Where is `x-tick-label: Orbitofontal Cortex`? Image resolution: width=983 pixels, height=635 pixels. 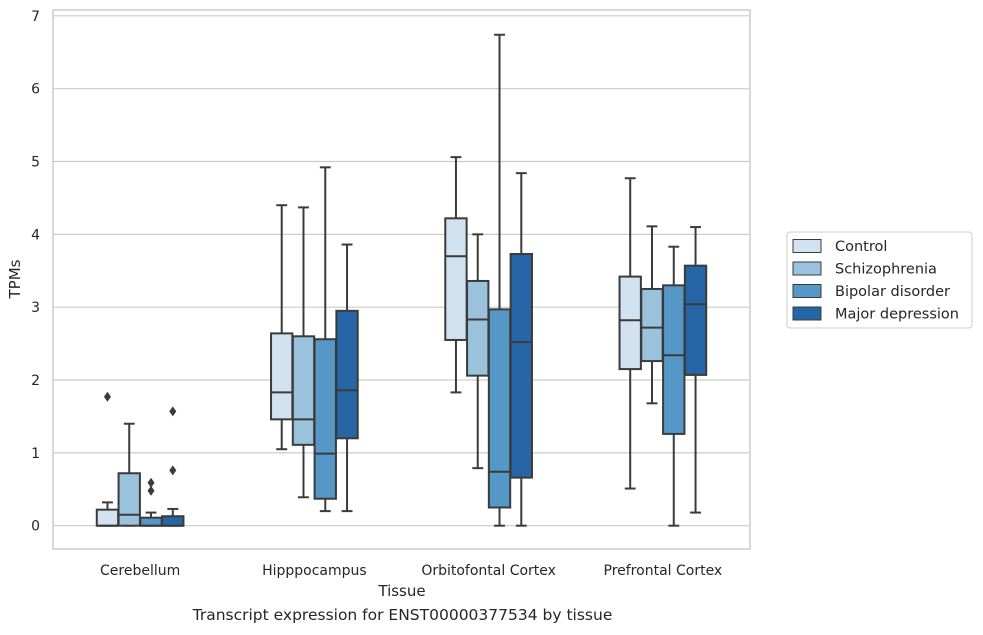
x-tick-label: Orbitofontal Cortex is located at coordinates (488, 571).